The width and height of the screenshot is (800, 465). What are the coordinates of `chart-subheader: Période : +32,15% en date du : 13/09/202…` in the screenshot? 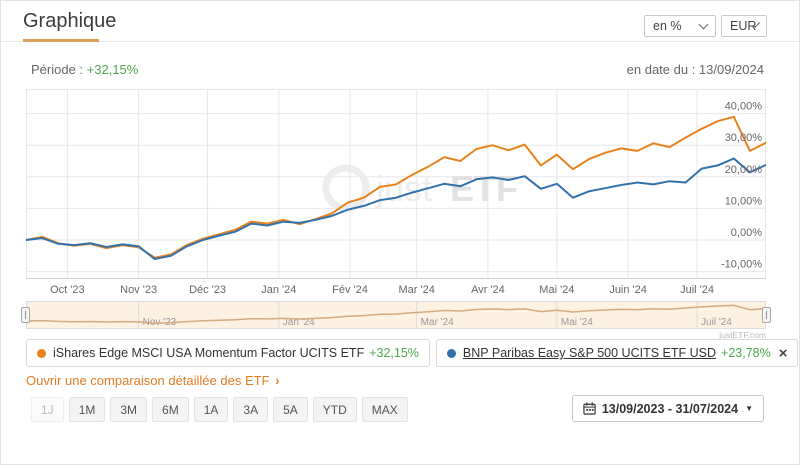 It's located at (397, 69).